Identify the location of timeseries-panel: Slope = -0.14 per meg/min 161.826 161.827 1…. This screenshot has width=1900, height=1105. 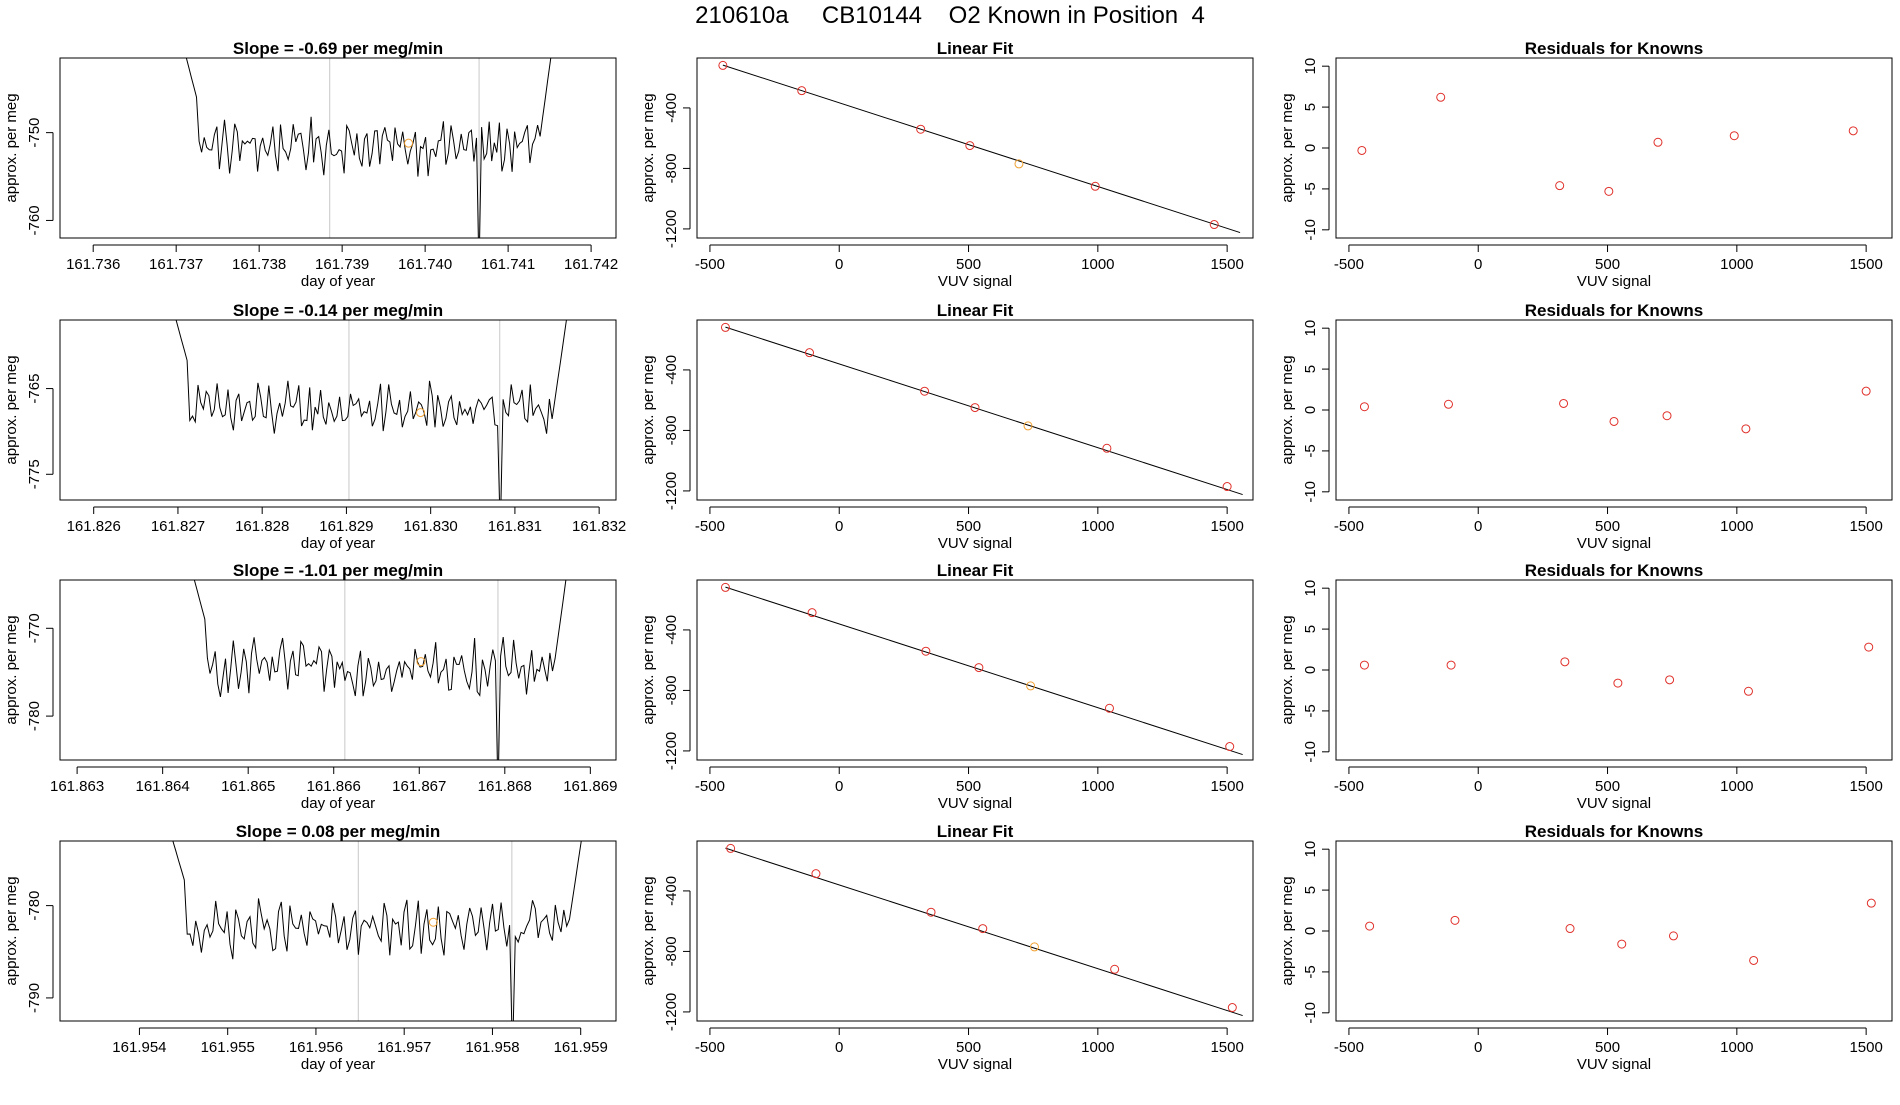
(314, 426).